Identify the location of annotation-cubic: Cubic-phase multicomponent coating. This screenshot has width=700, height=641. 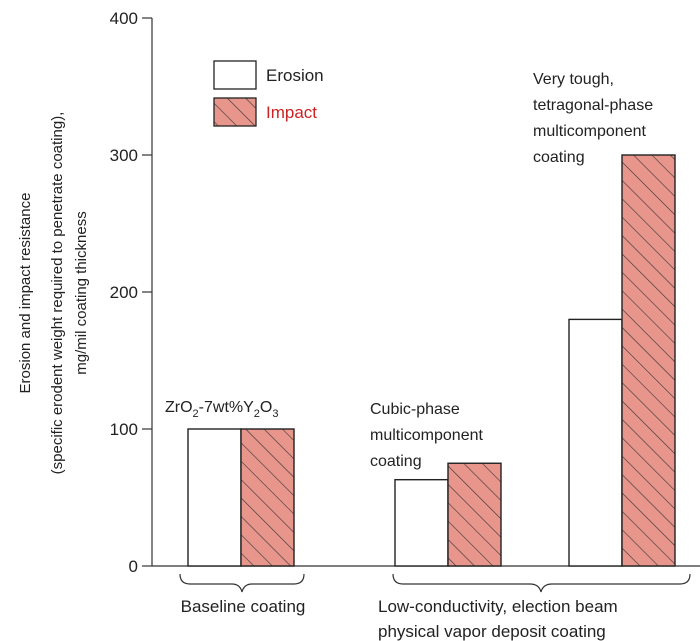
(427, 435).